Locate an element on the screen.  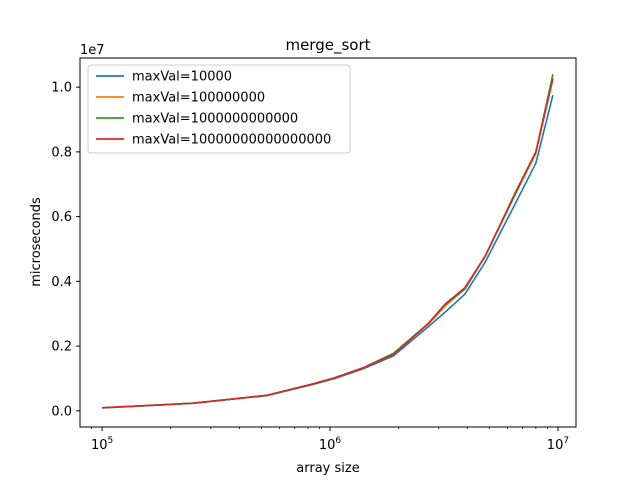
y-axis: 0.0 0.2 0.4 0.6 0.8 1.0 is located at coordinates (65, 250).